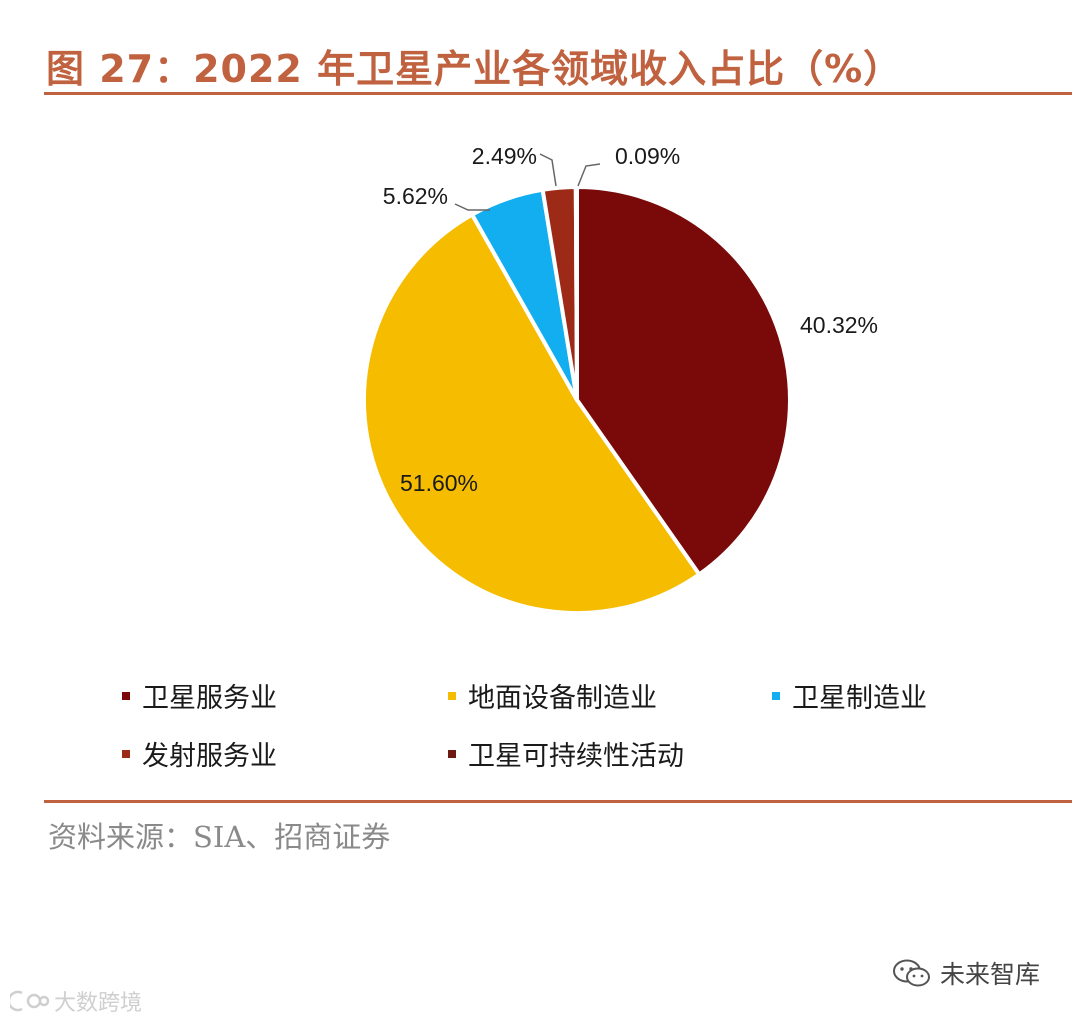  Describe the element at coordinates (562, 698) in the screenshot. I see `legend-label: 地面设备制造业` at that location.